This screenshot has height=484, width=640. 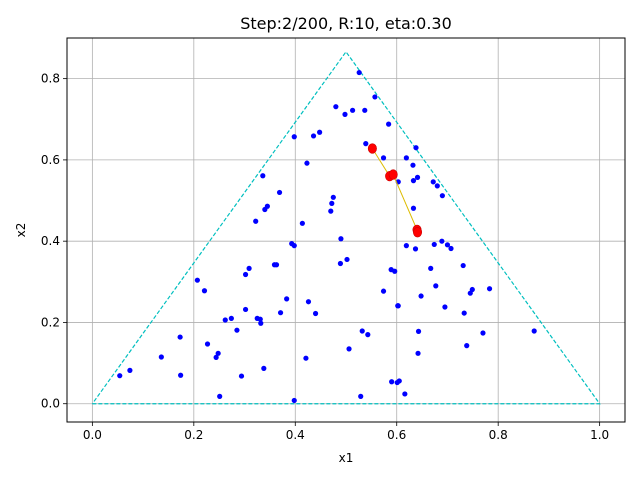 I want to click on x-tick-label: 0.4, so click(x=295, y=435).